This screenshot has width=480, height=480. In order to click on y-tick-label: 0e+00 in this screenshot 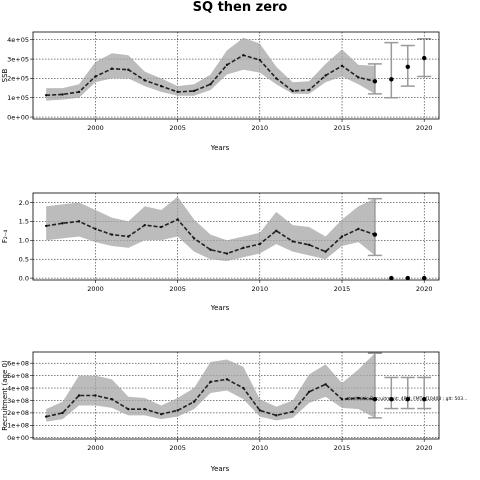, I will do `click(18, 117)`.